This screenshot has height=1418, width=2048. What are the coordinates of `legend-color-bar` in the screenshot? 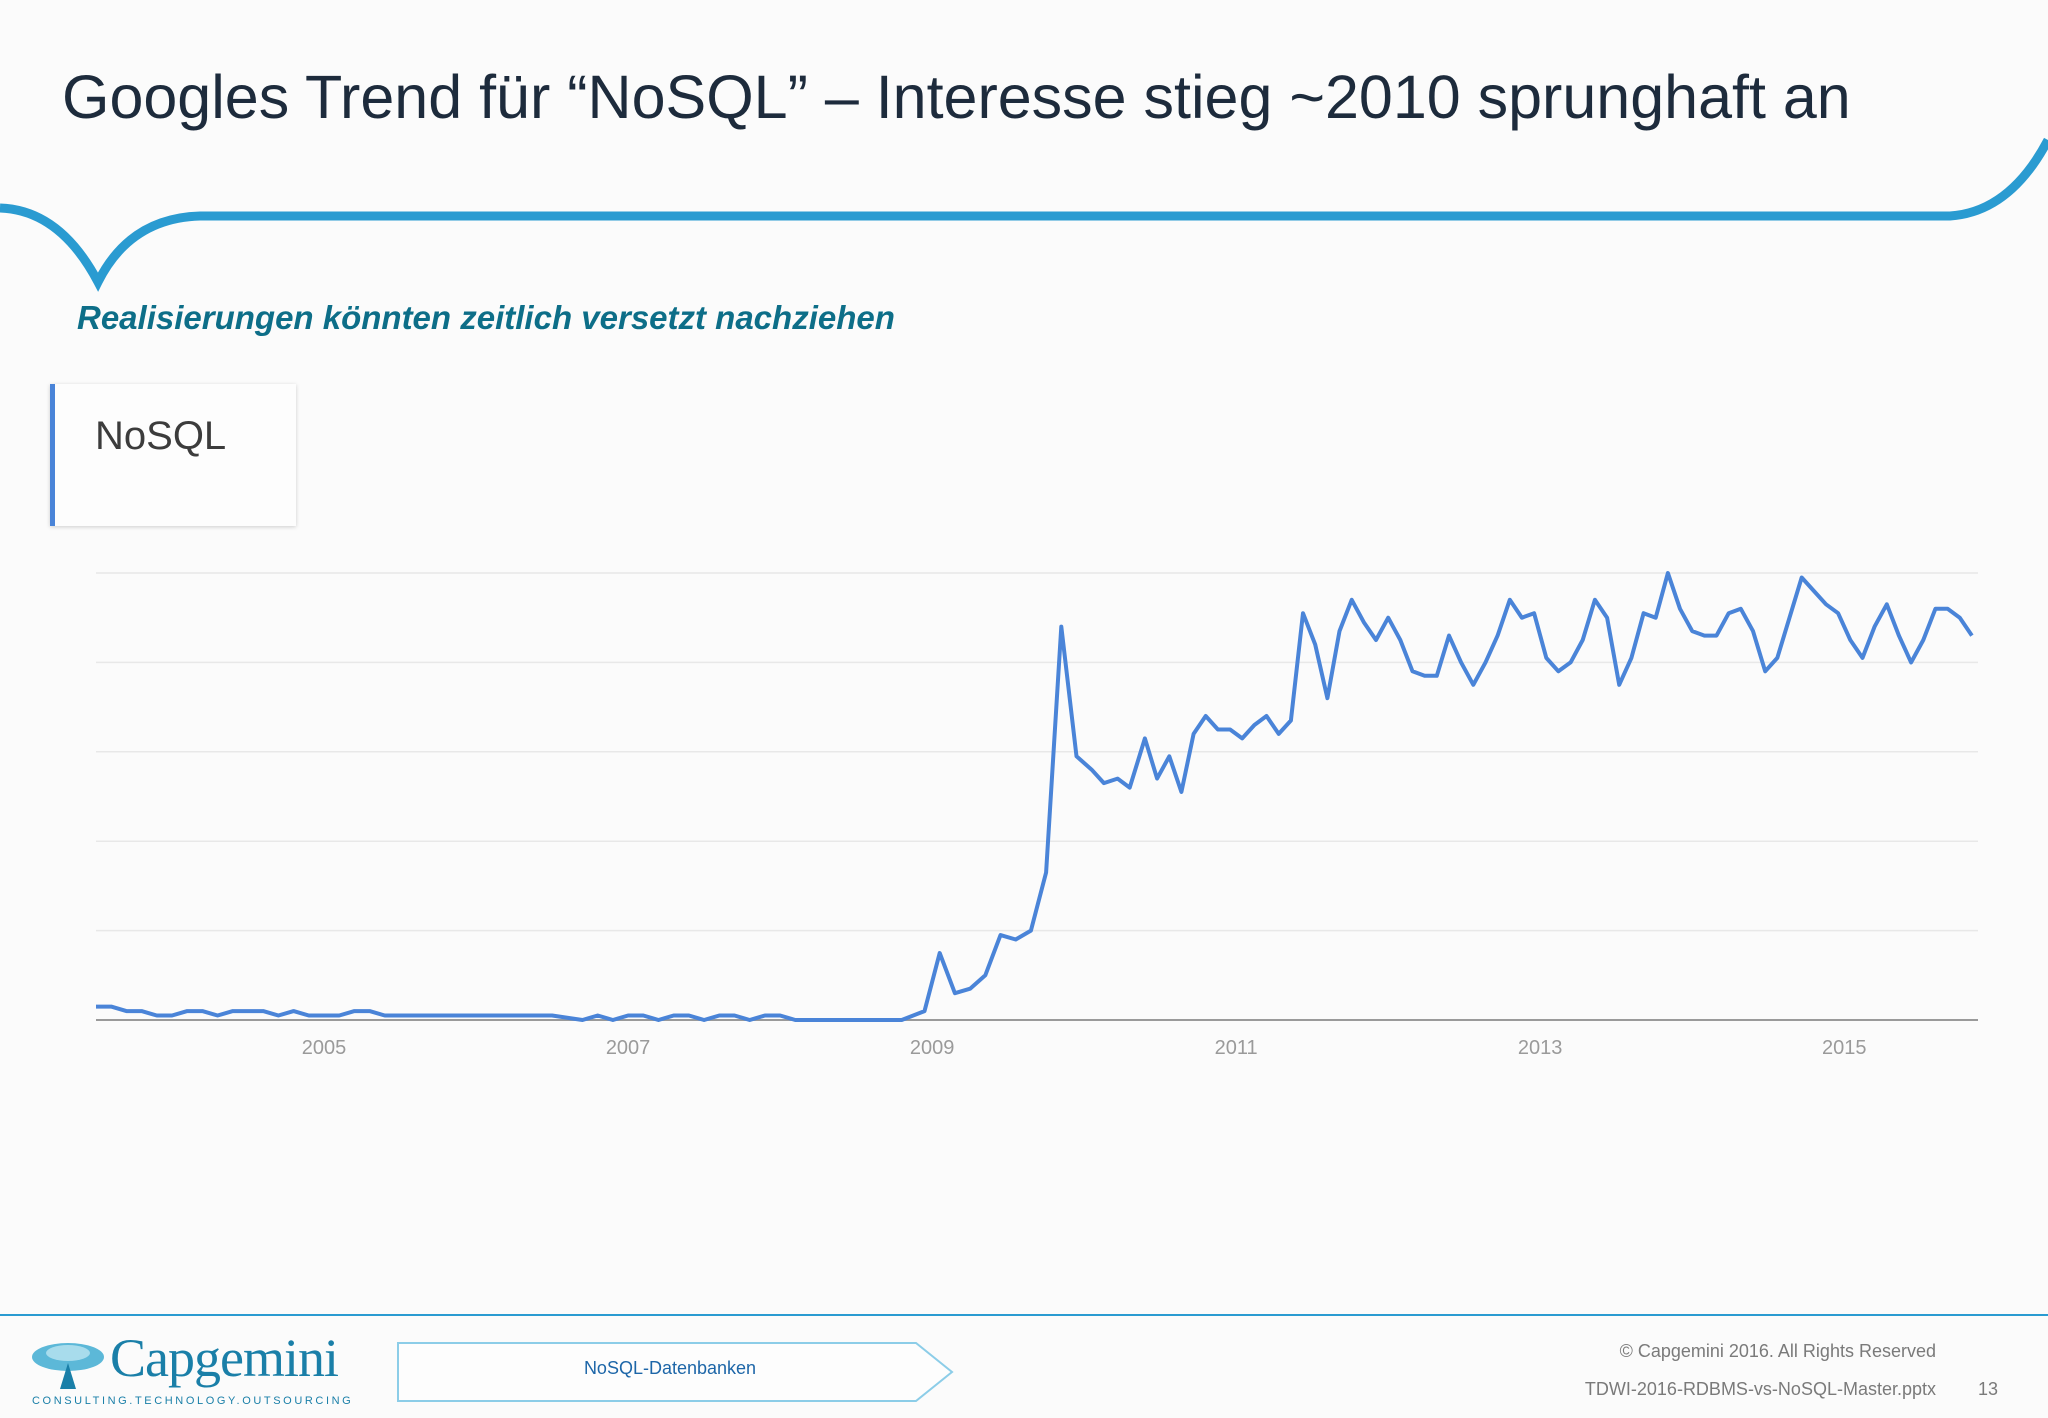 It's located at (52, 455).